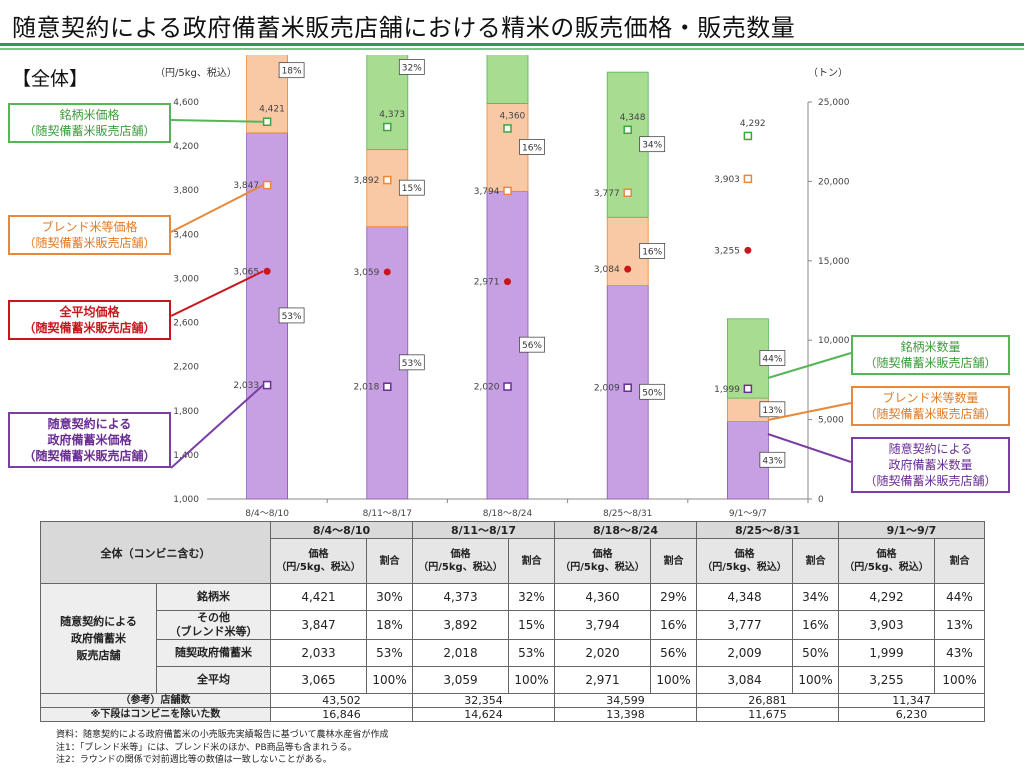  I want to click on share-cell: 50%, so click(815, 653).